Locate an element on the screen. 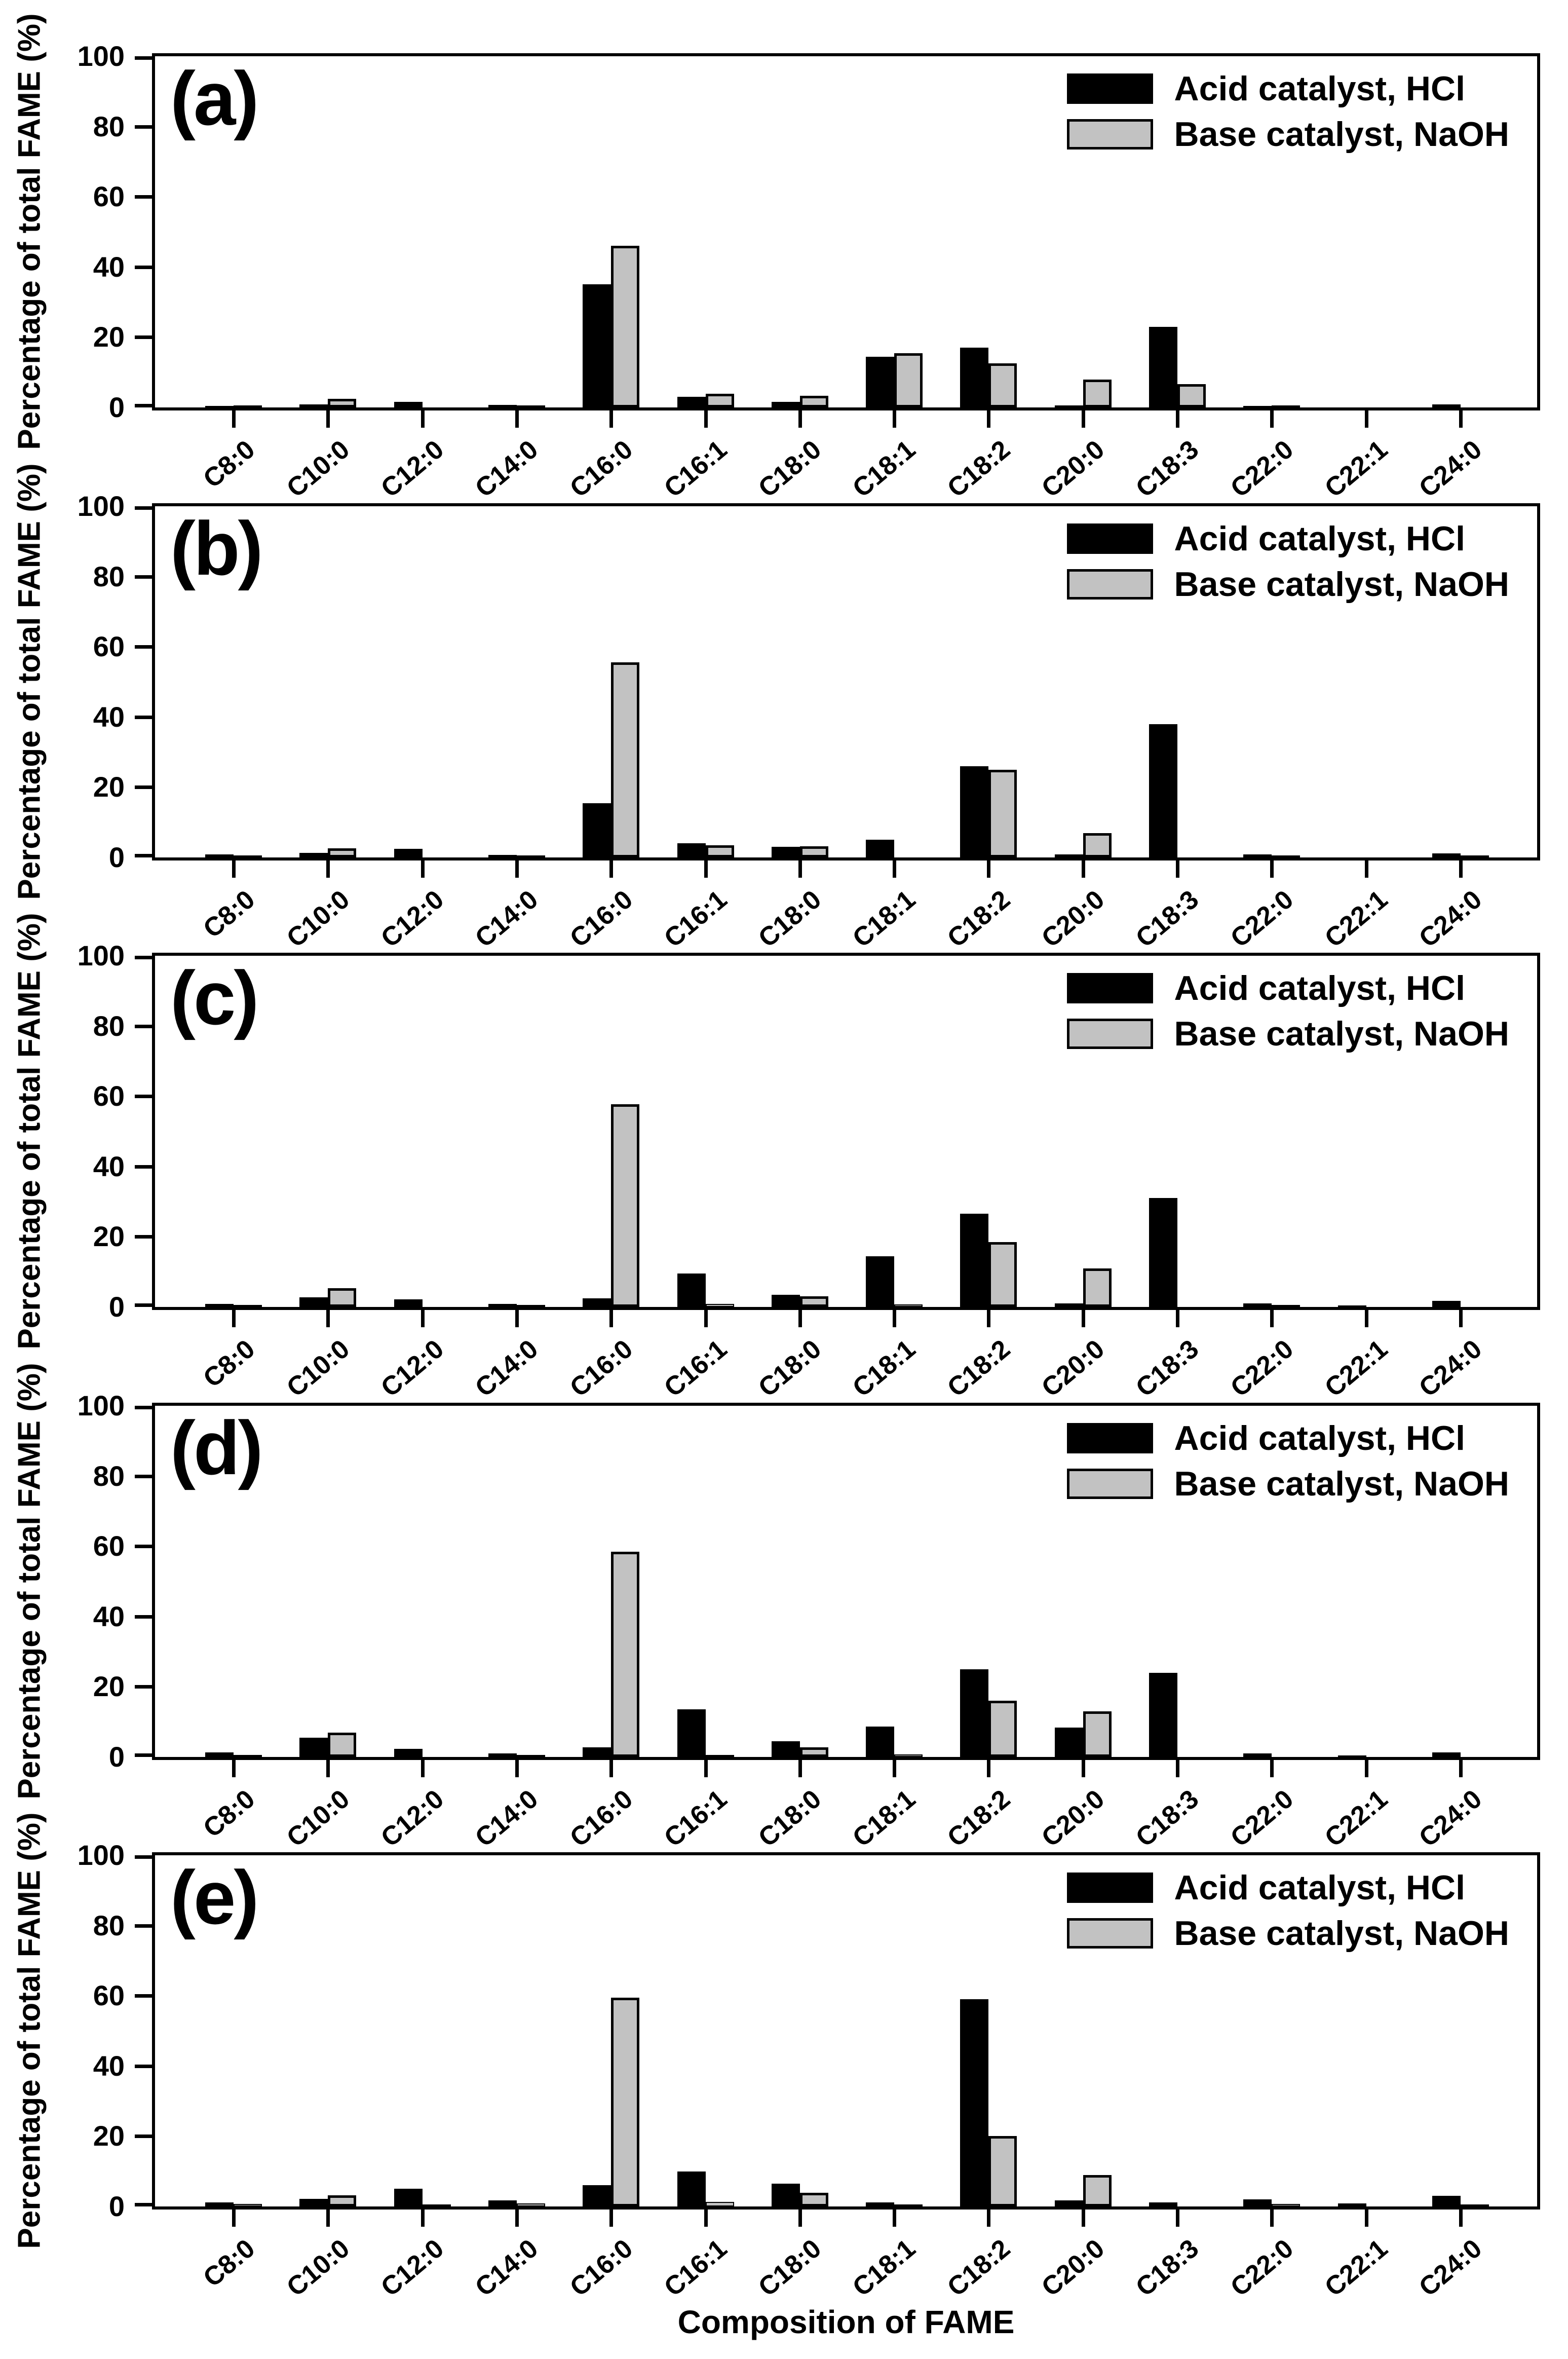 The image size is (1568, 2359). legend-row-base: Base catalyst, NaOH is located at coordinates (1287, 584).